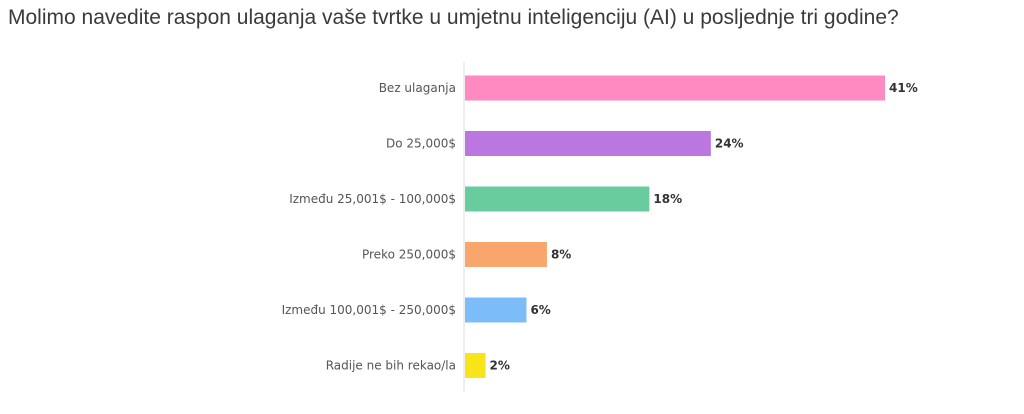 The height and width of the screenshot is (414, 1024). Describe the element at coordinates (409, 255) in the screenshot. I see `category-label: Preko 250,000$` at that location.